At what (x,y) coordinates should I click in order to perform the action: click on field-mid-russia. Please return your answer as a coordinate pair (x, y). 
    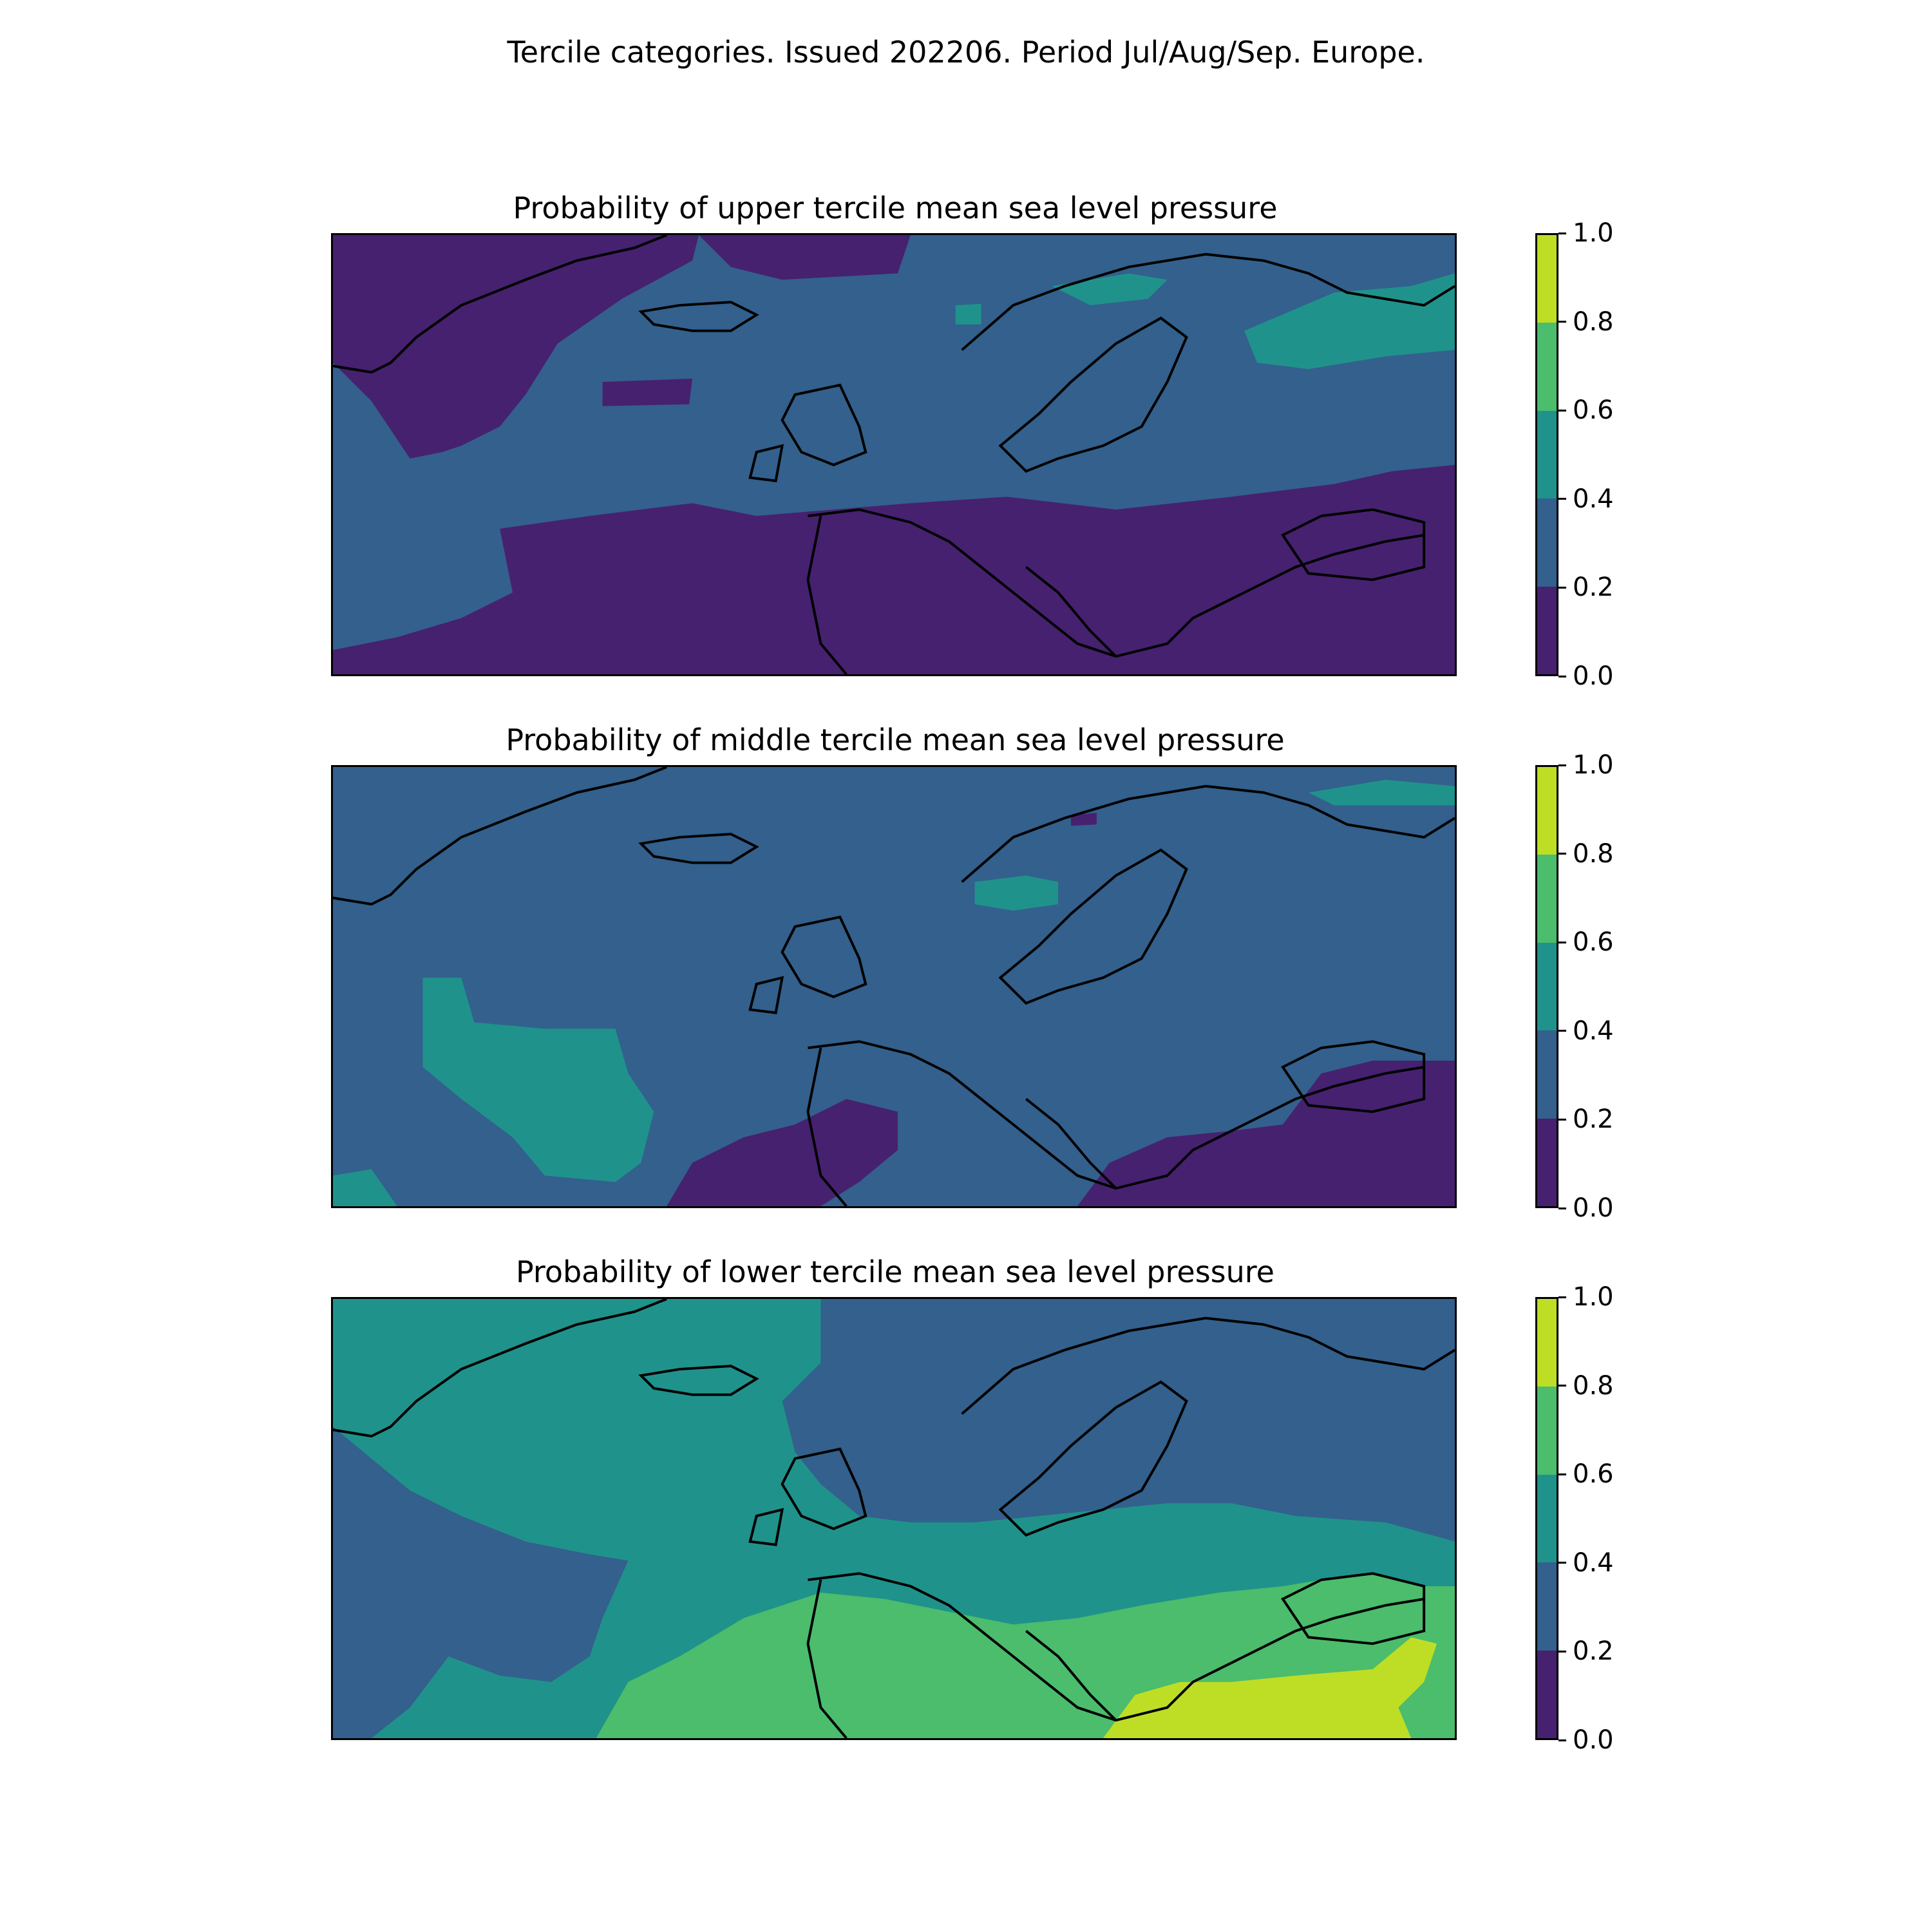
    Looking at the image, I should click on (1349, 321).